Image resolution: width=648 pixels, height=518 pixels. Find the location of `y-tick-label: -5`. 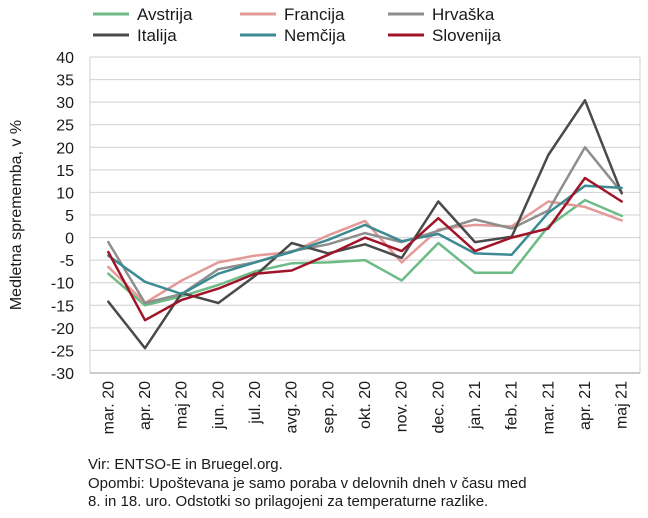

y-tick-label: -5 is located at coordinates (67, 261).